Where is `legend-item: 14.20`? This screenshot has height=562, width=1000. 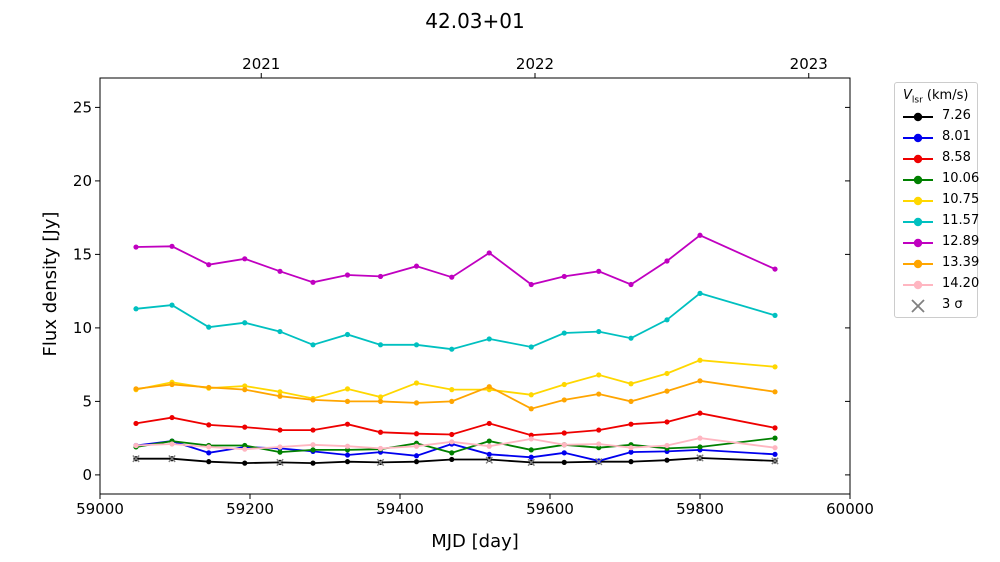
legend-item: 14.20 is located at coordinates (940, 285).